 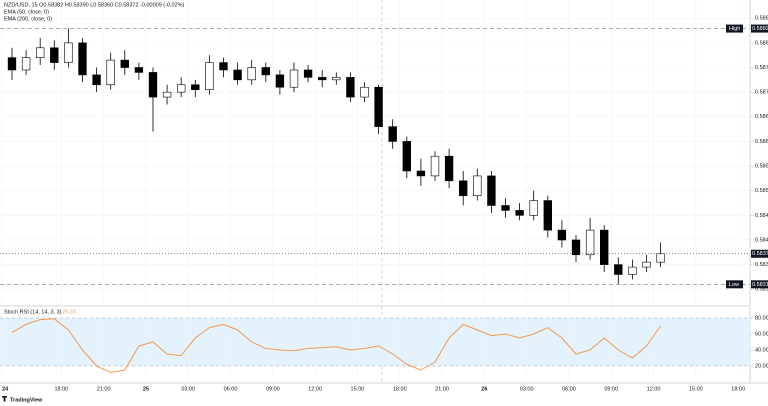 I want to click on x-tick-label: 25, so click(x=146, y=389).